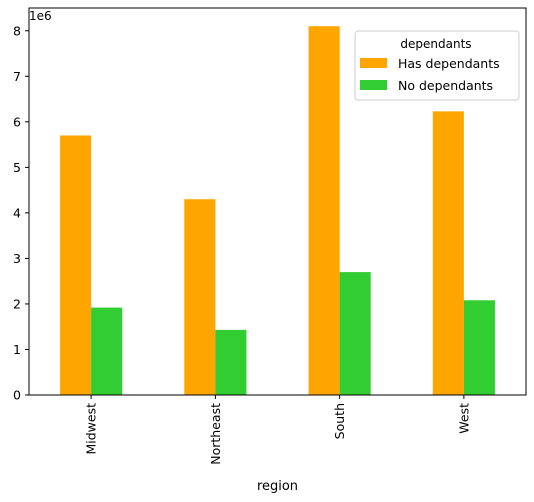 The image size is (534, 502). I want to click on legend-label-no-dependants: No dependants, so click(445, 85).